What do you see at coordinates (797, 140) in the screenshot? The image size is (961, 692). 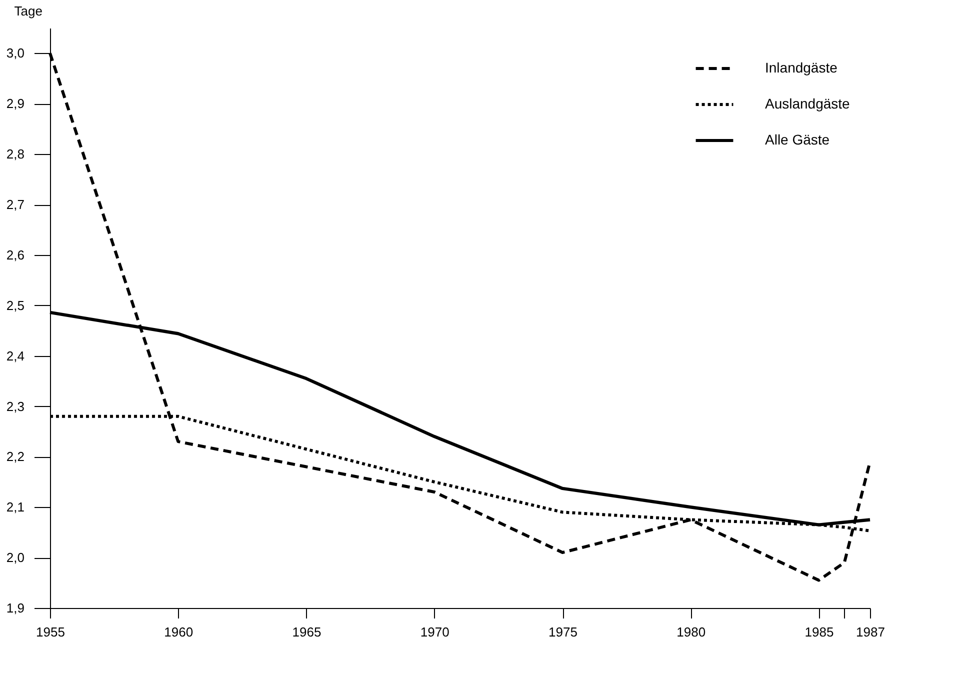 I see `legend-label: Alle Gäste` at bounding box center [797, 140].